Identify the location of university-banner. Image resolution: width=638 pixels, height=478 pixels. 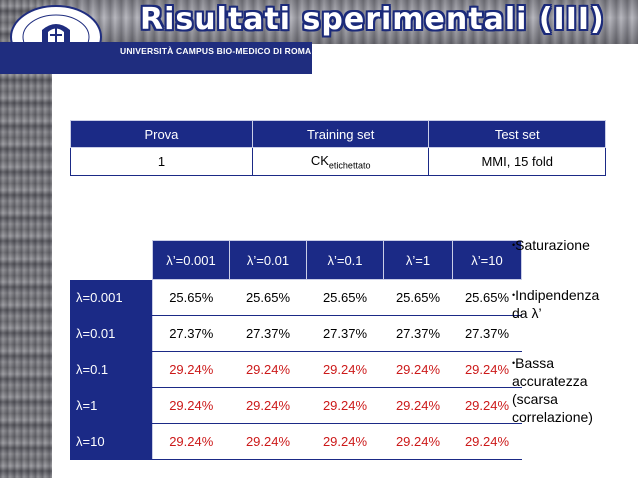
(156, 58).